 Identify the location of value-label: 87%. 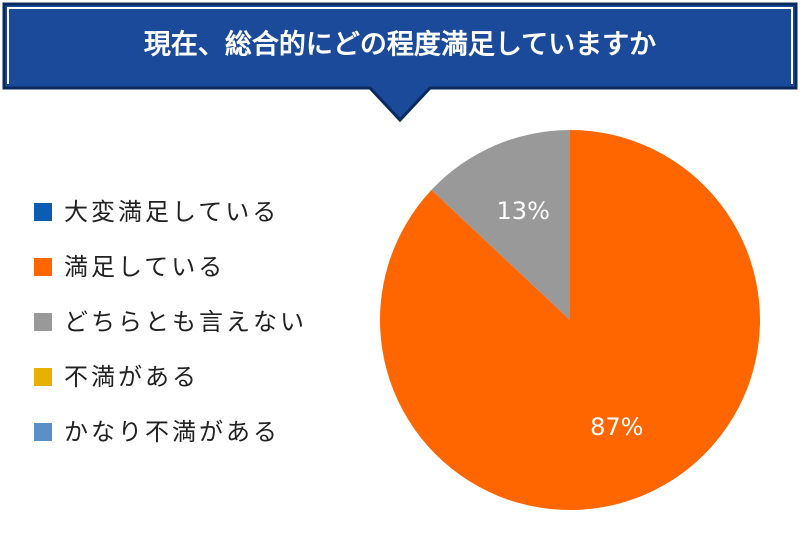
(616, 427).